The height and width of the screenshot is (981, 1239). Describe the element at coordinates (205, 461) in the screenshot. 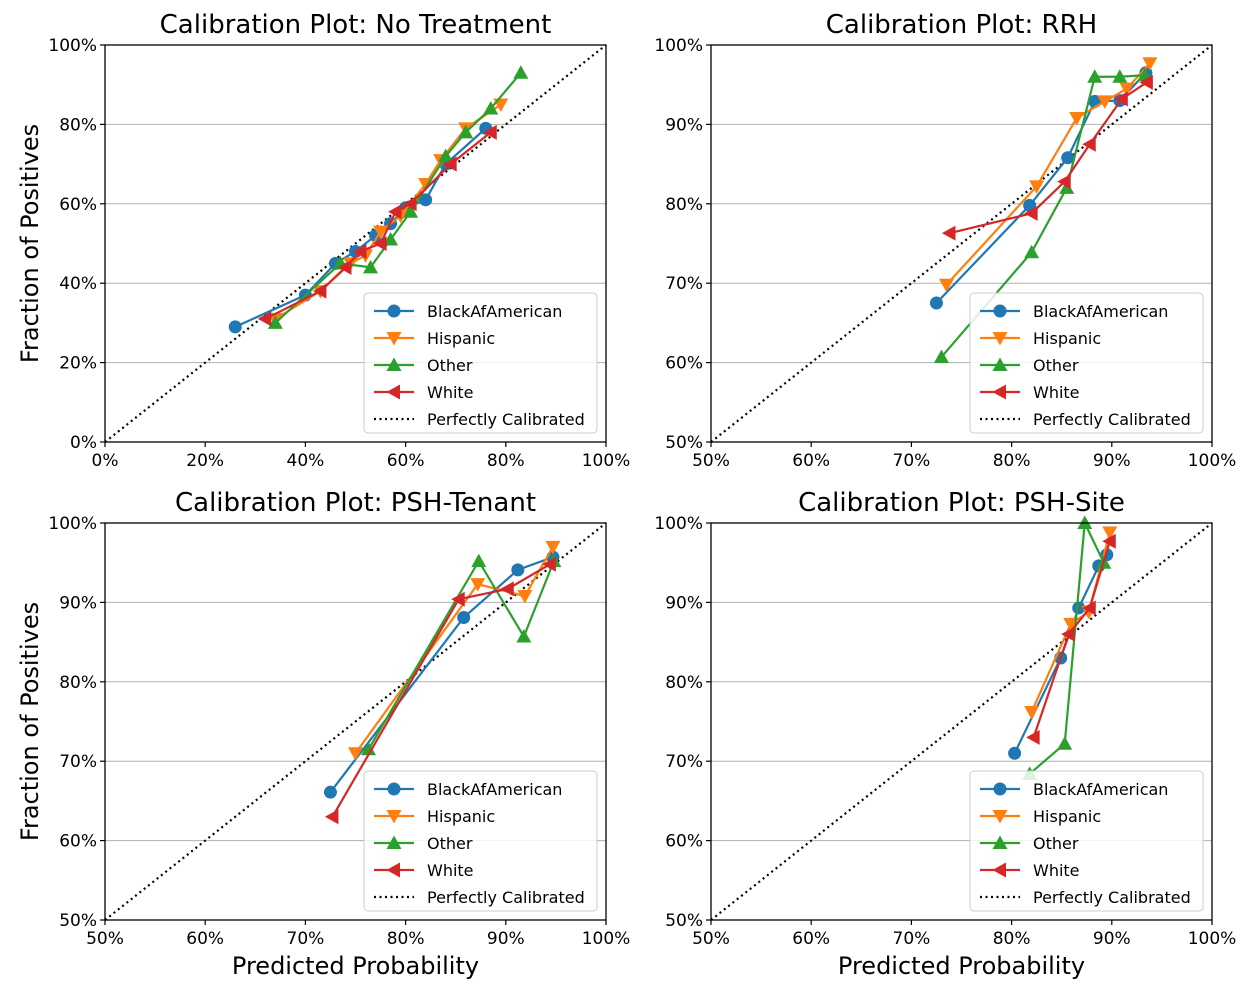

I see `x-tick-label: 20%` at that location.